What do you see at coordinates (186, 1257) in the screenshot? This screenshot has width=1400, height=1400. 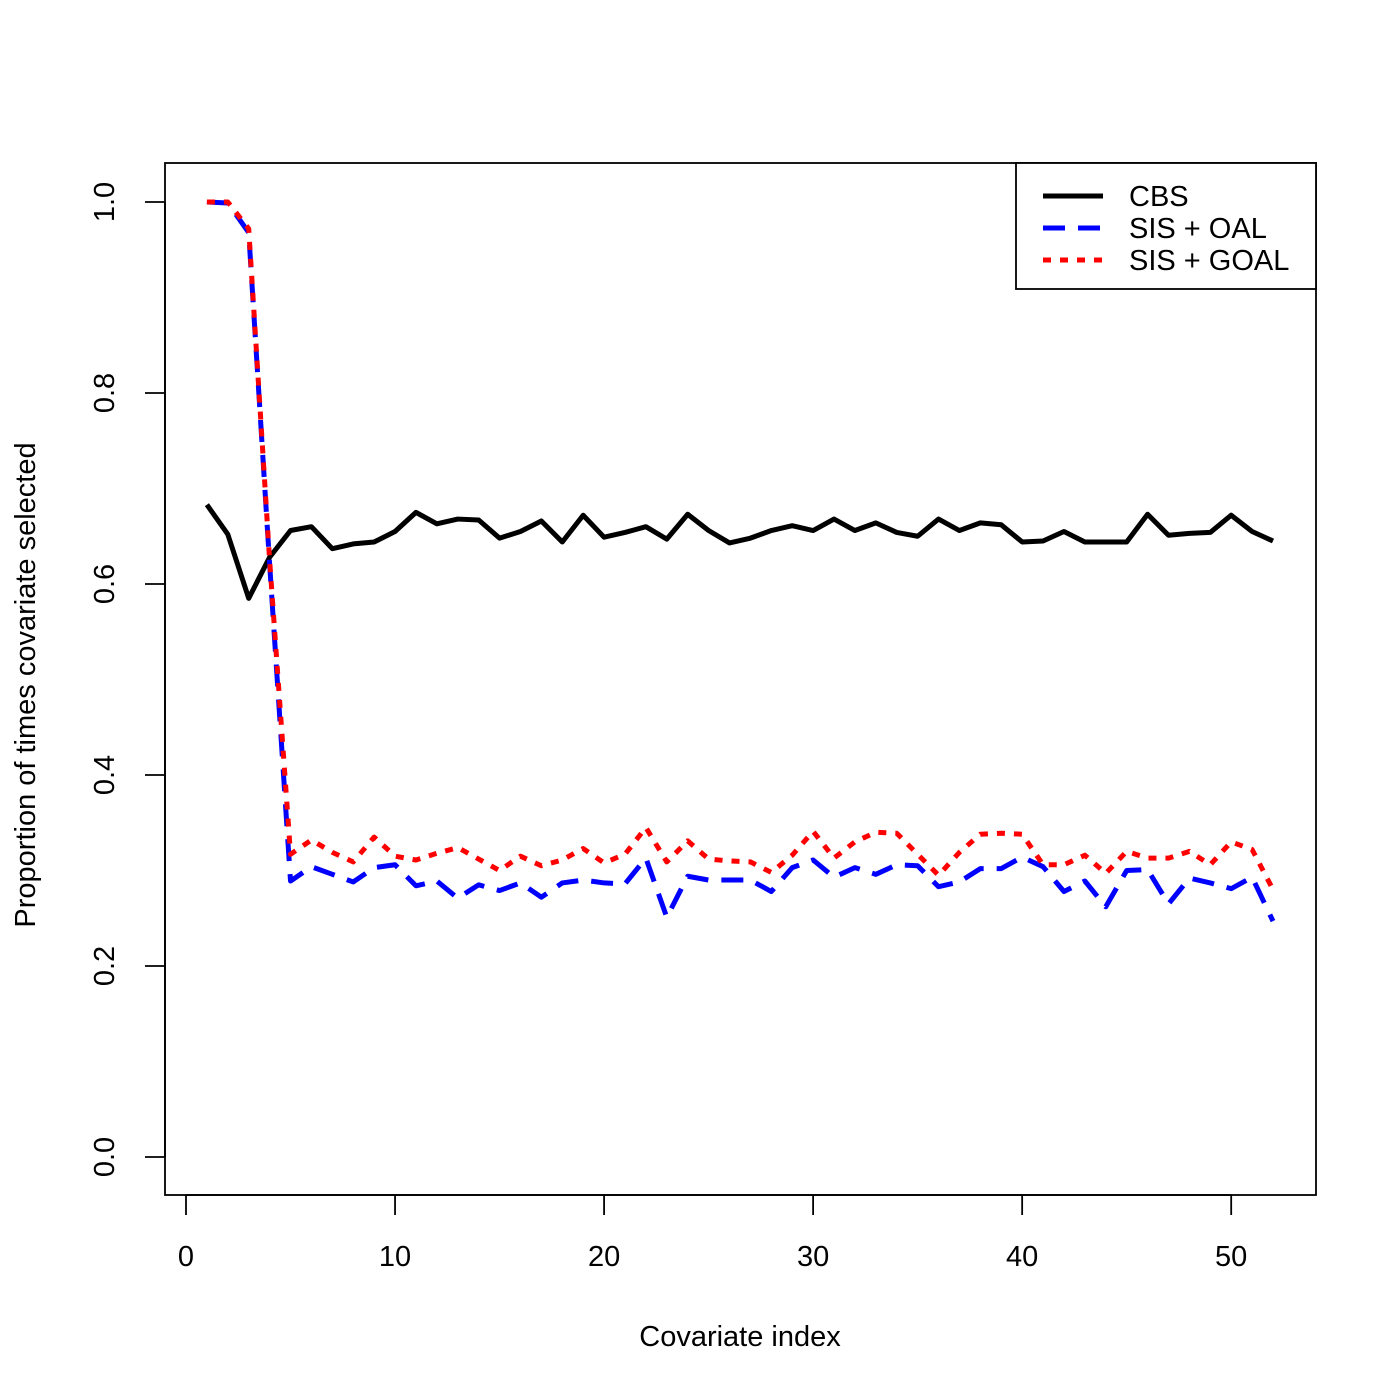 I see `x-tick-label: 0` at bounding box center [186, 1257].